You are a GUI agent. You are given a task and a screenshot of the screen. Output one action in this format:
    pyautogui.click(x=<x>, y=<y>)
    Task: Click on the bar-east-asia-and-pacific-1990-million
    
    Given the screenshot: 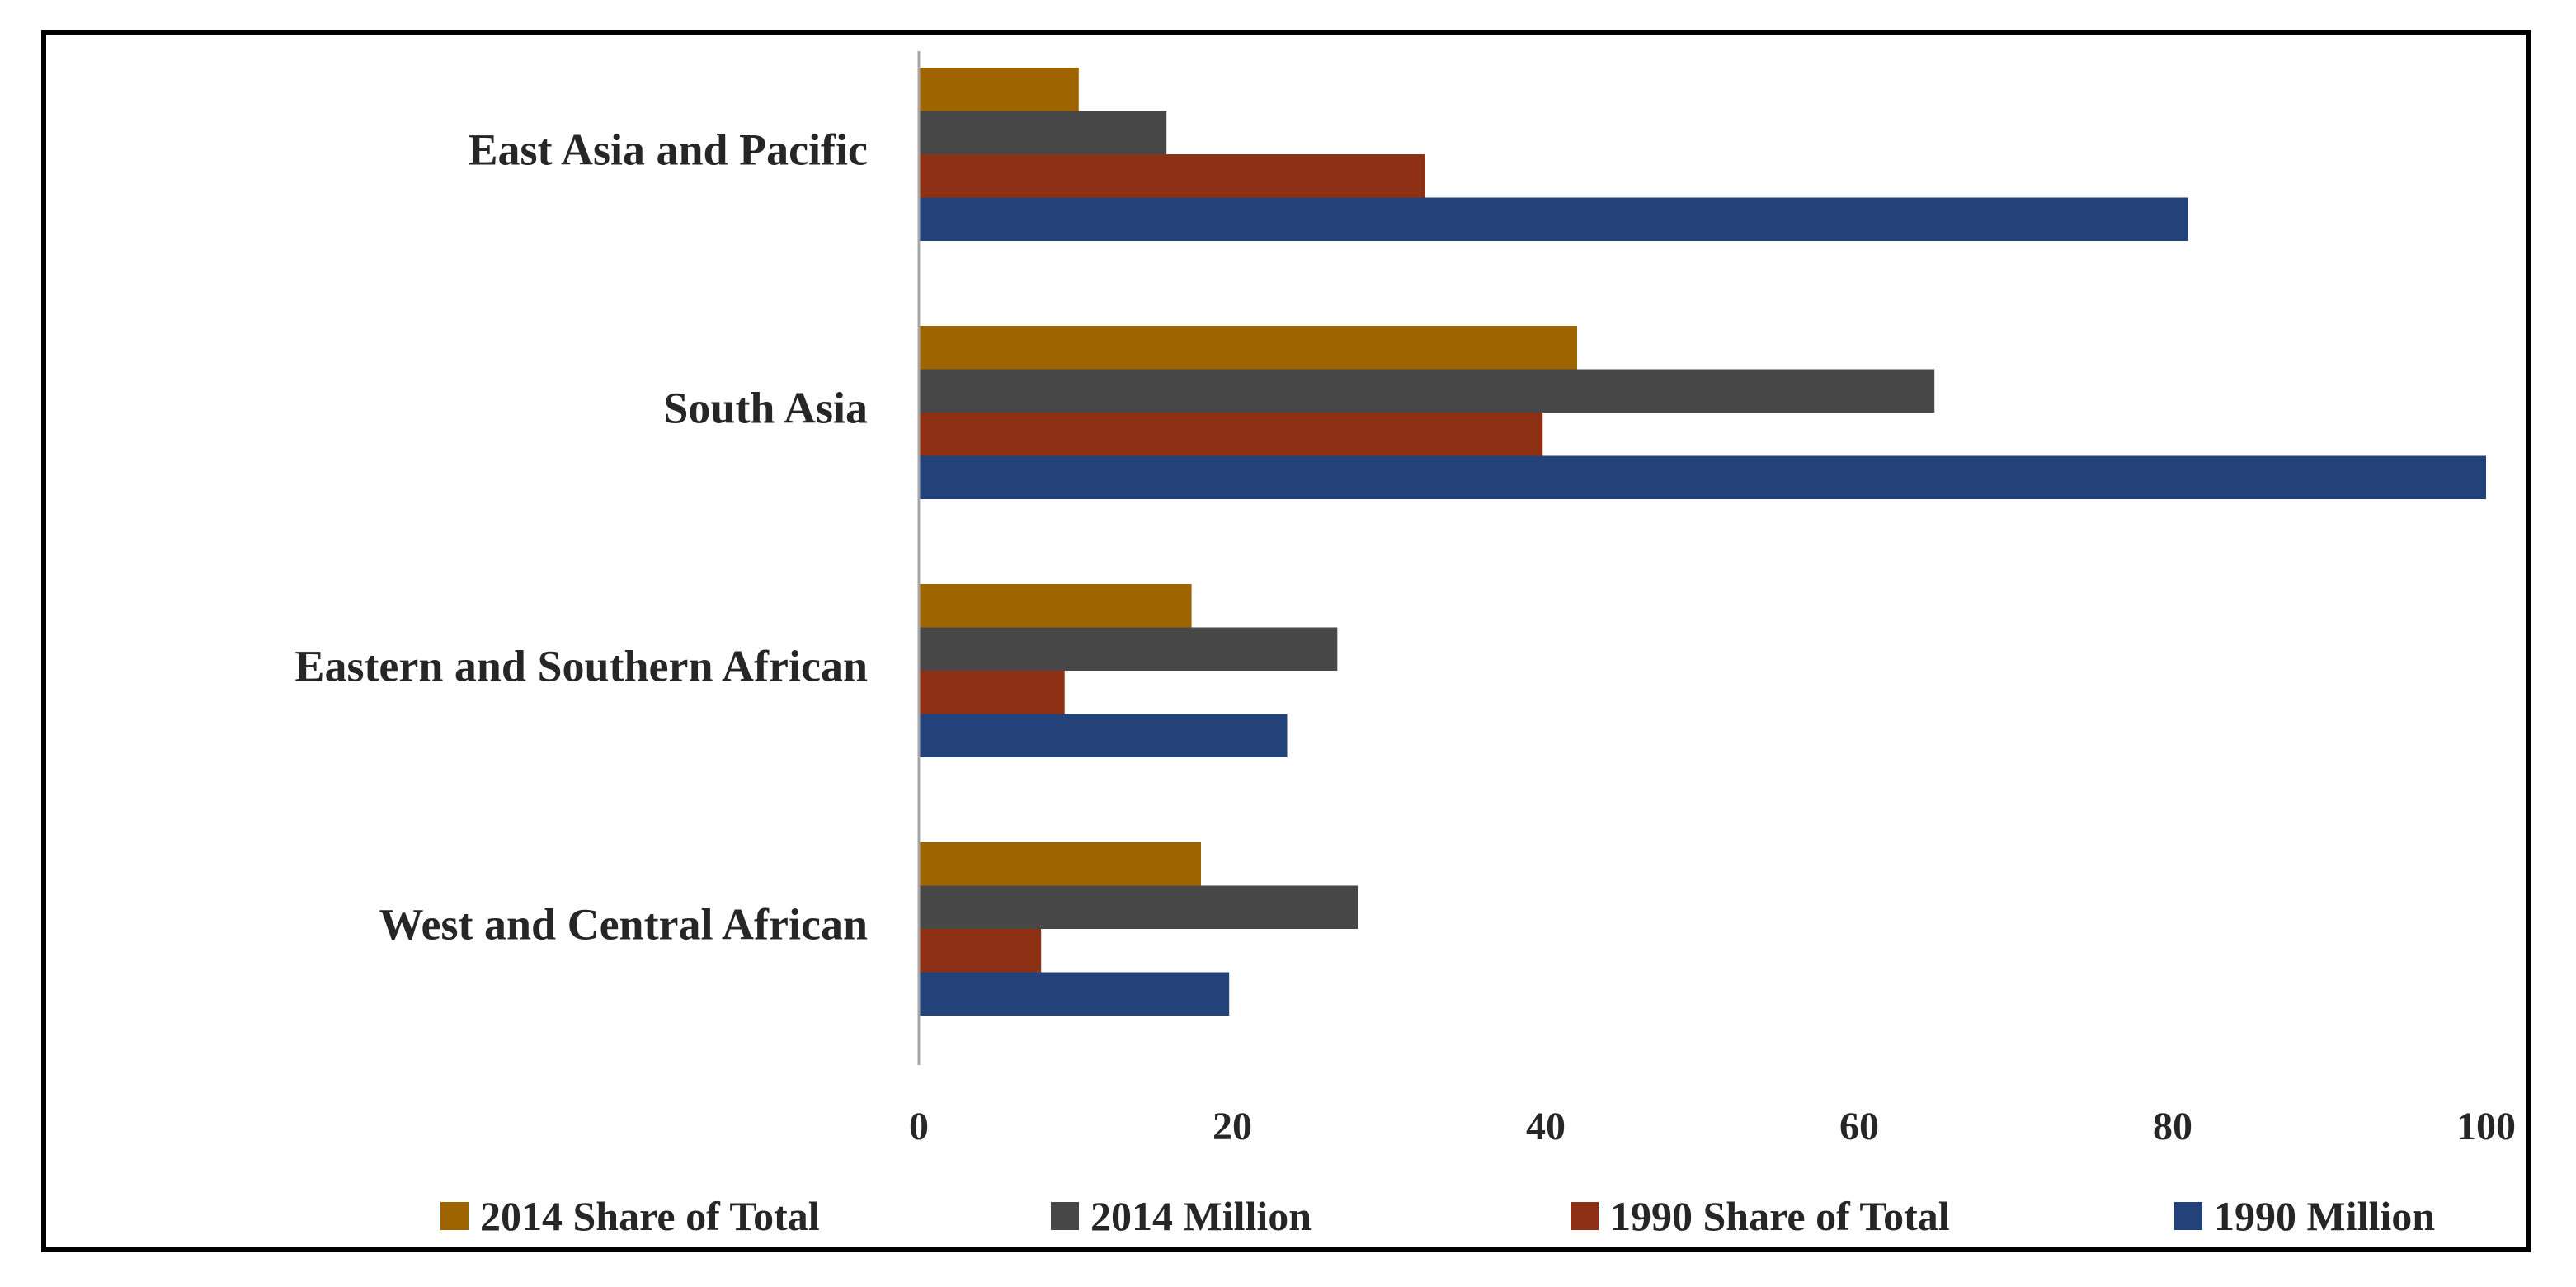 What is the action you would take?
    pyautogui.click(x=1553, y=219)
    